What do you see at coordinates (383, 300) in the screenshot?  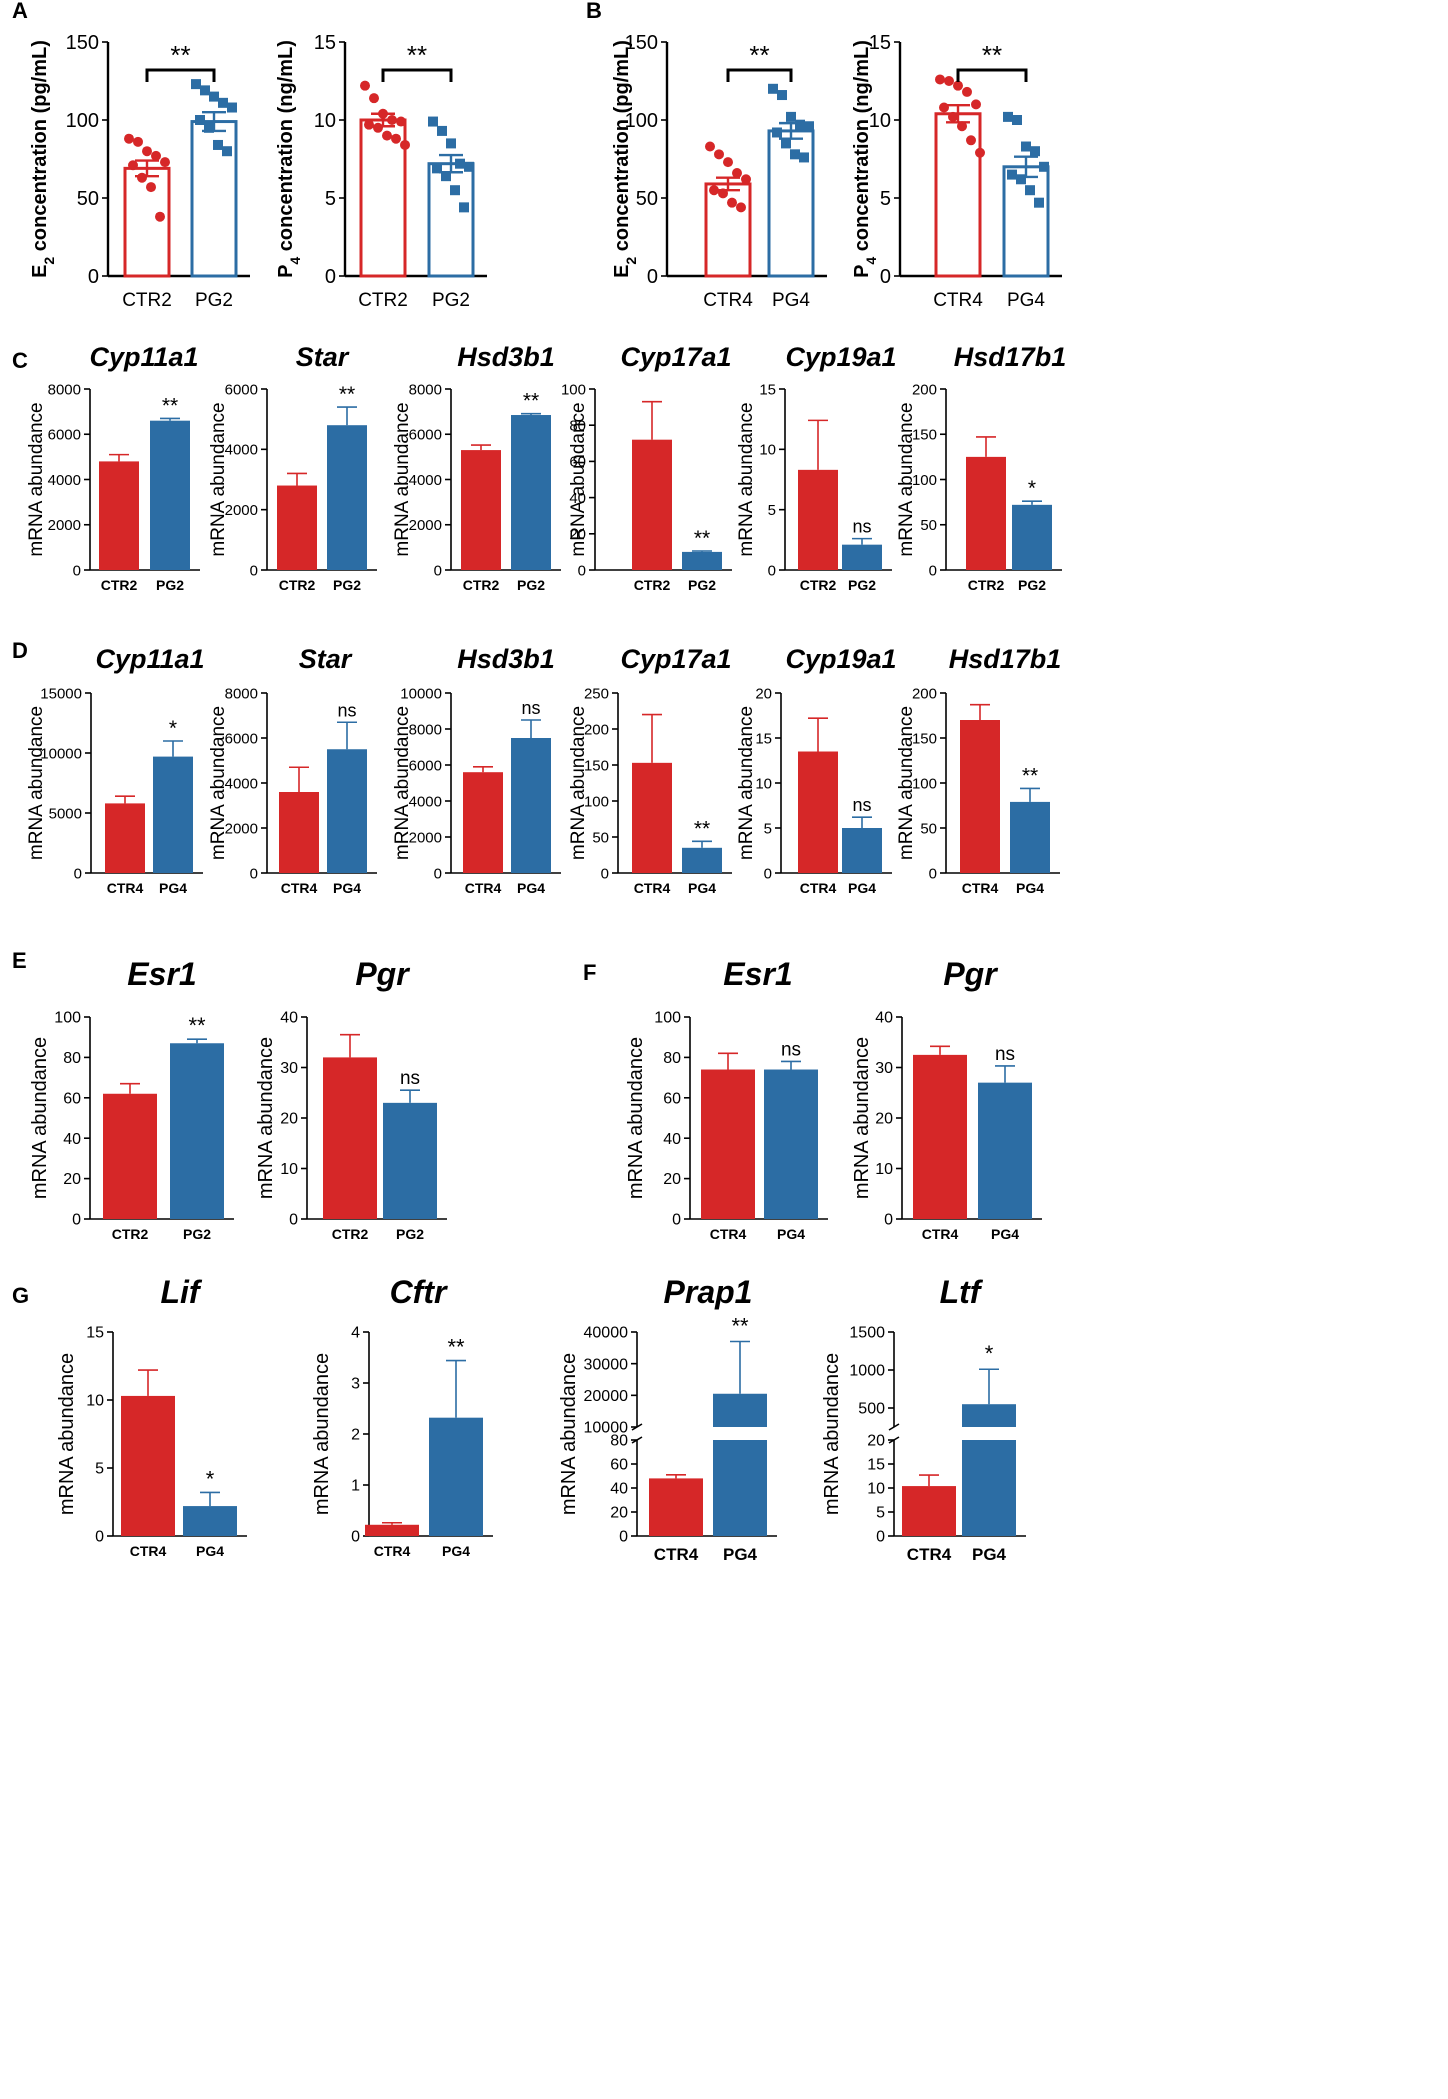 I see `x-tick-label: CTR2` at bounding box center [383, 300].